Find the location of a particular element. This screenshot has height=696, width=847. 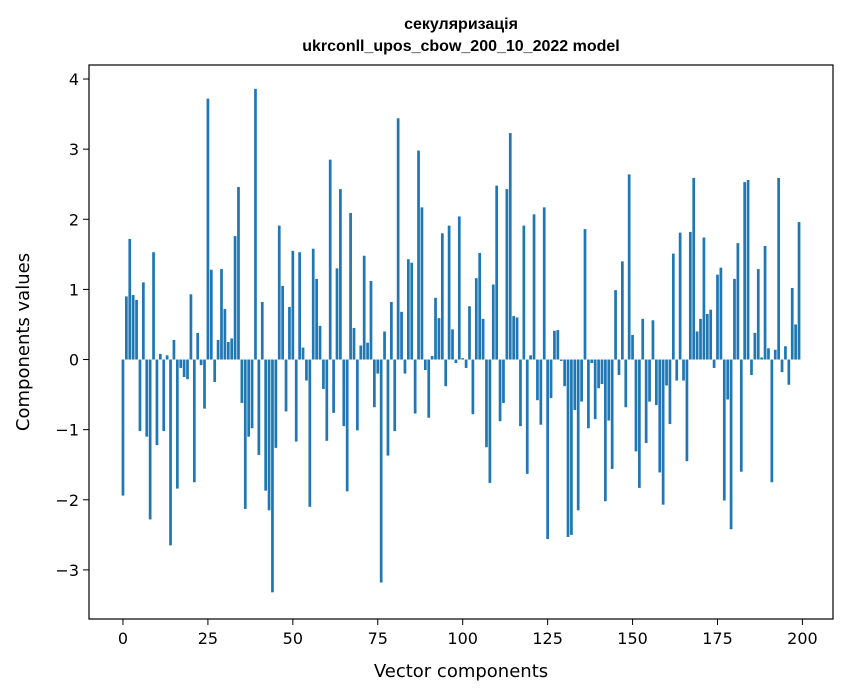

x-axis-label: Vector components is located at coordinates (461, 671).